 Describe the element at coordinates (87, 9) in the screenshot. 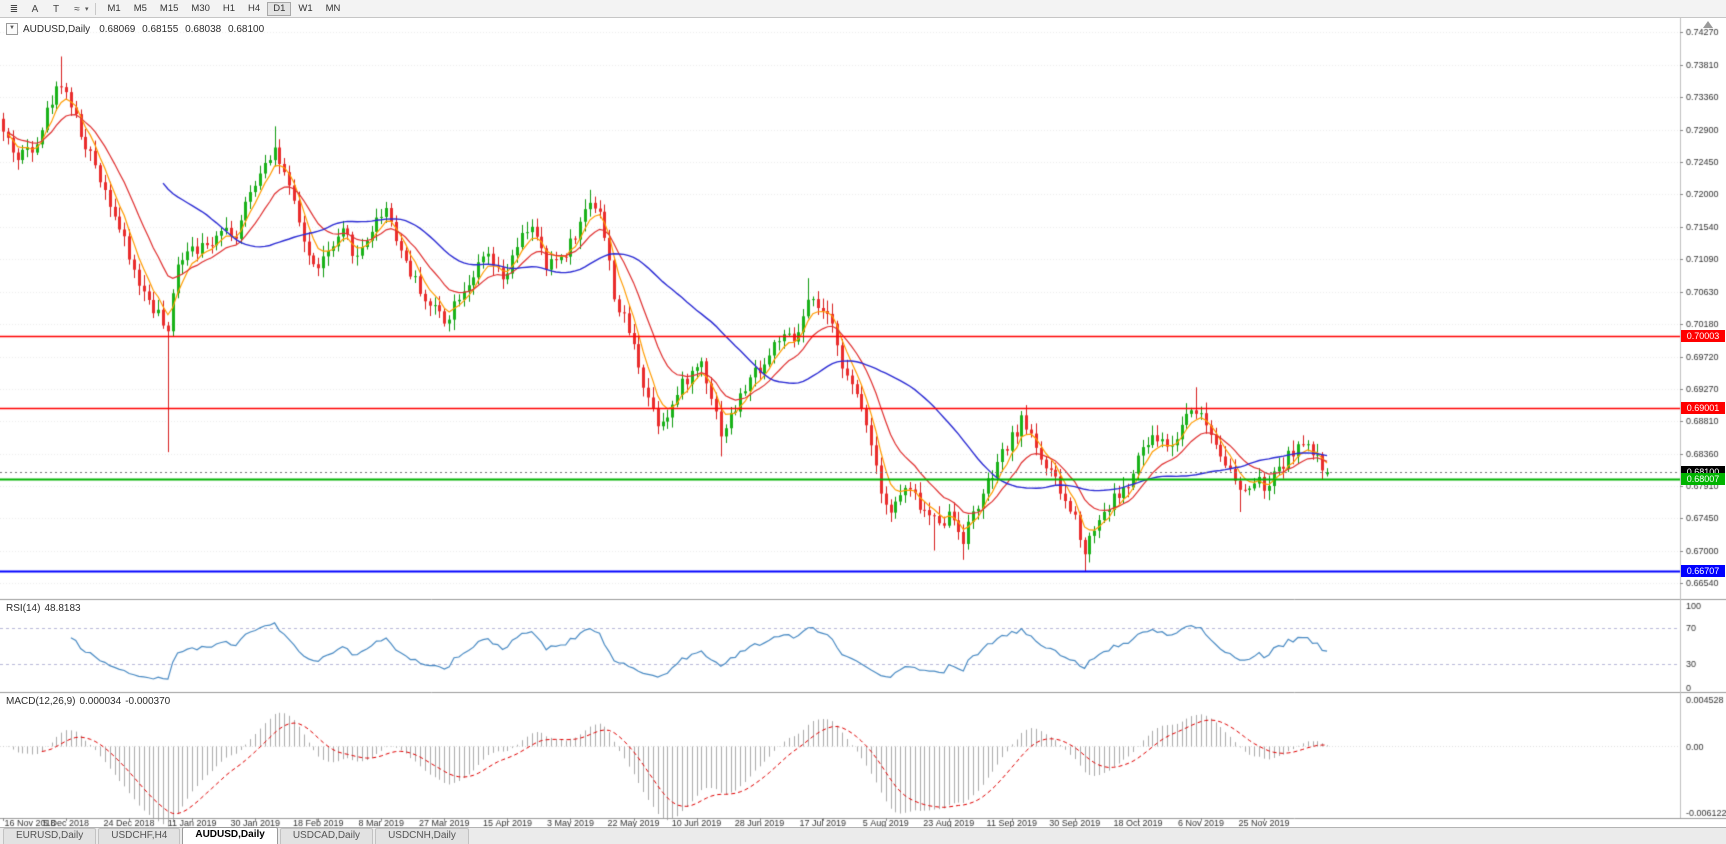

I see `indicator-dropdown-caret-icon: ▾` at that location.